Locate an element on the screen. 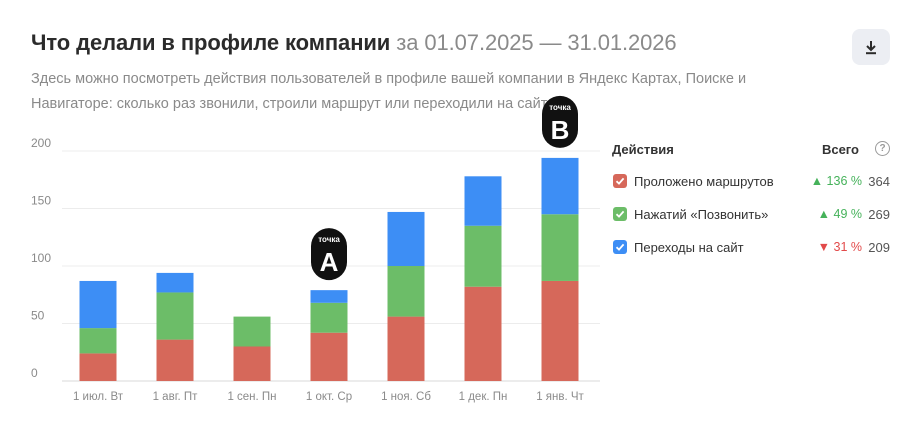 Image resolution: width=920 pixels, height=430 pixels. info-icon: ? is located at coordinates (882, 148).